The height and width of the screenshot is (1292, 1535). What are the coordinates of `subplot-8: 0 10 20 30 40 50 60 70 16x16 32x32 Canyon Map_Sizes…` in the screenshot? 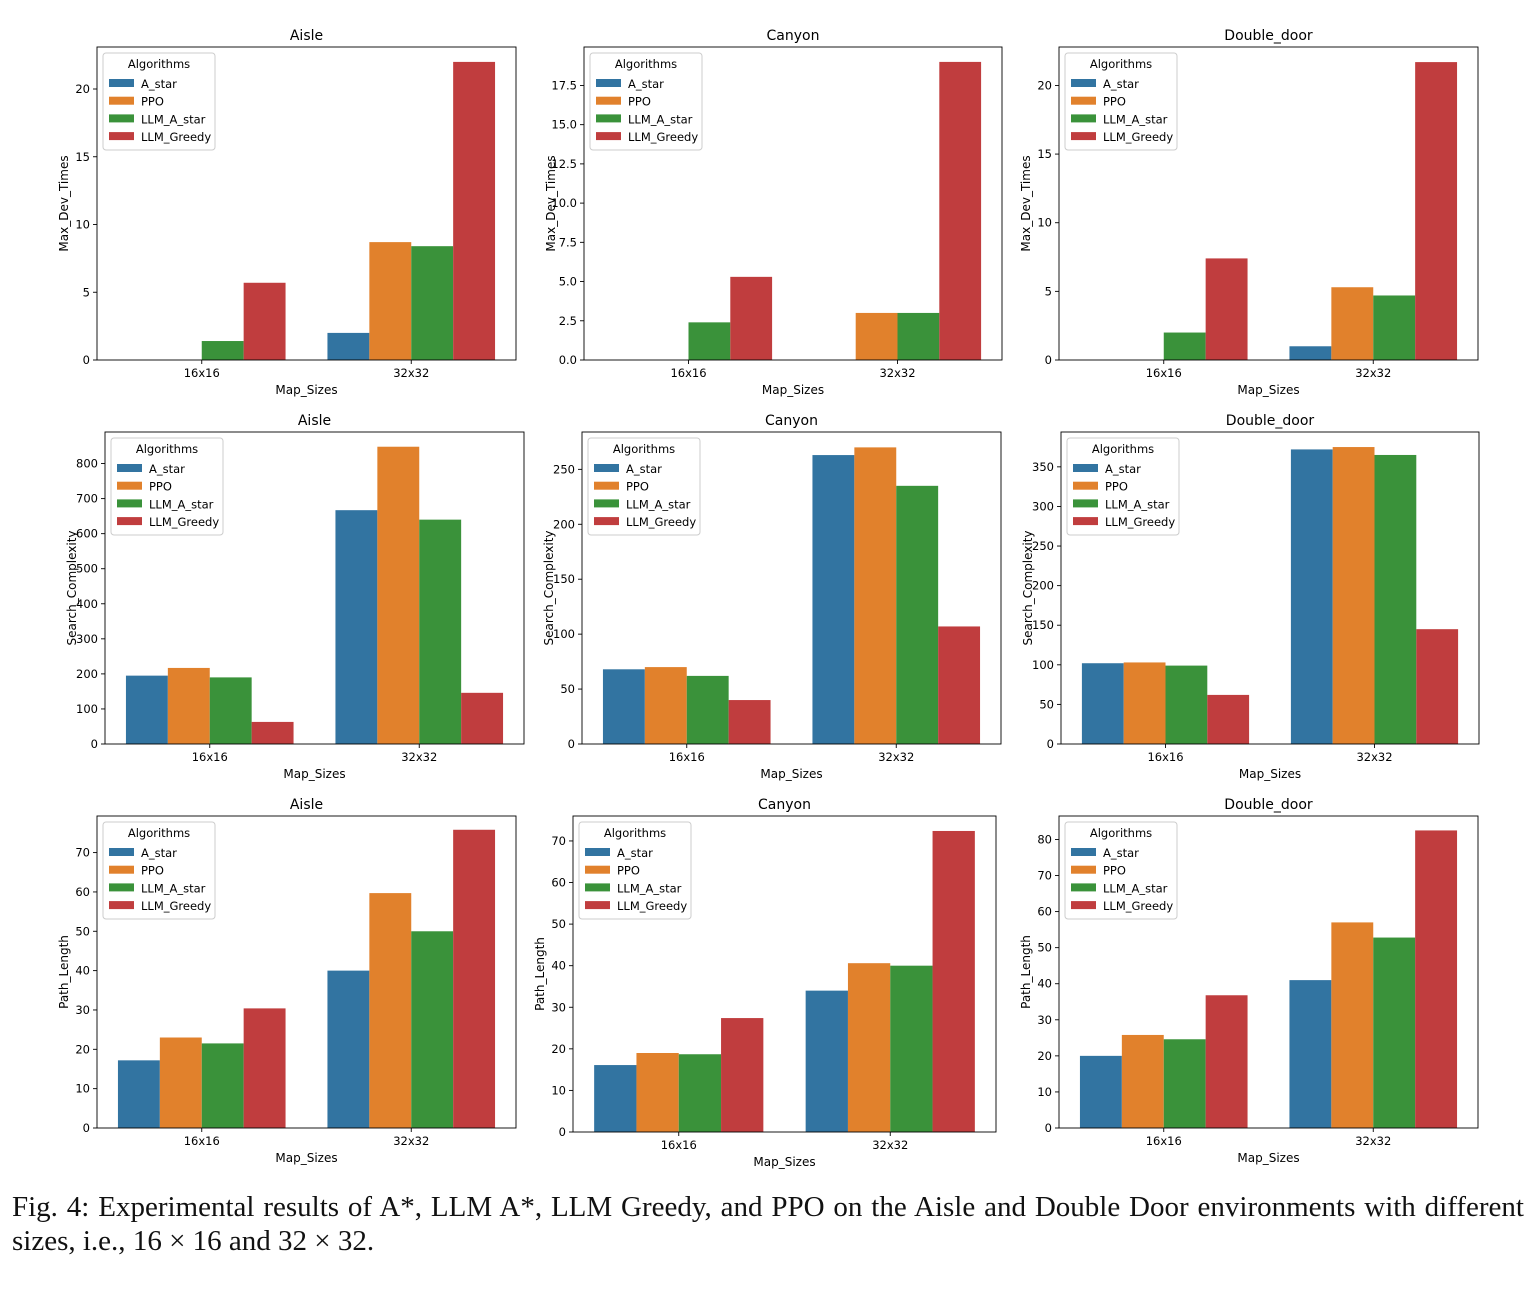 It's located at (765, 983).